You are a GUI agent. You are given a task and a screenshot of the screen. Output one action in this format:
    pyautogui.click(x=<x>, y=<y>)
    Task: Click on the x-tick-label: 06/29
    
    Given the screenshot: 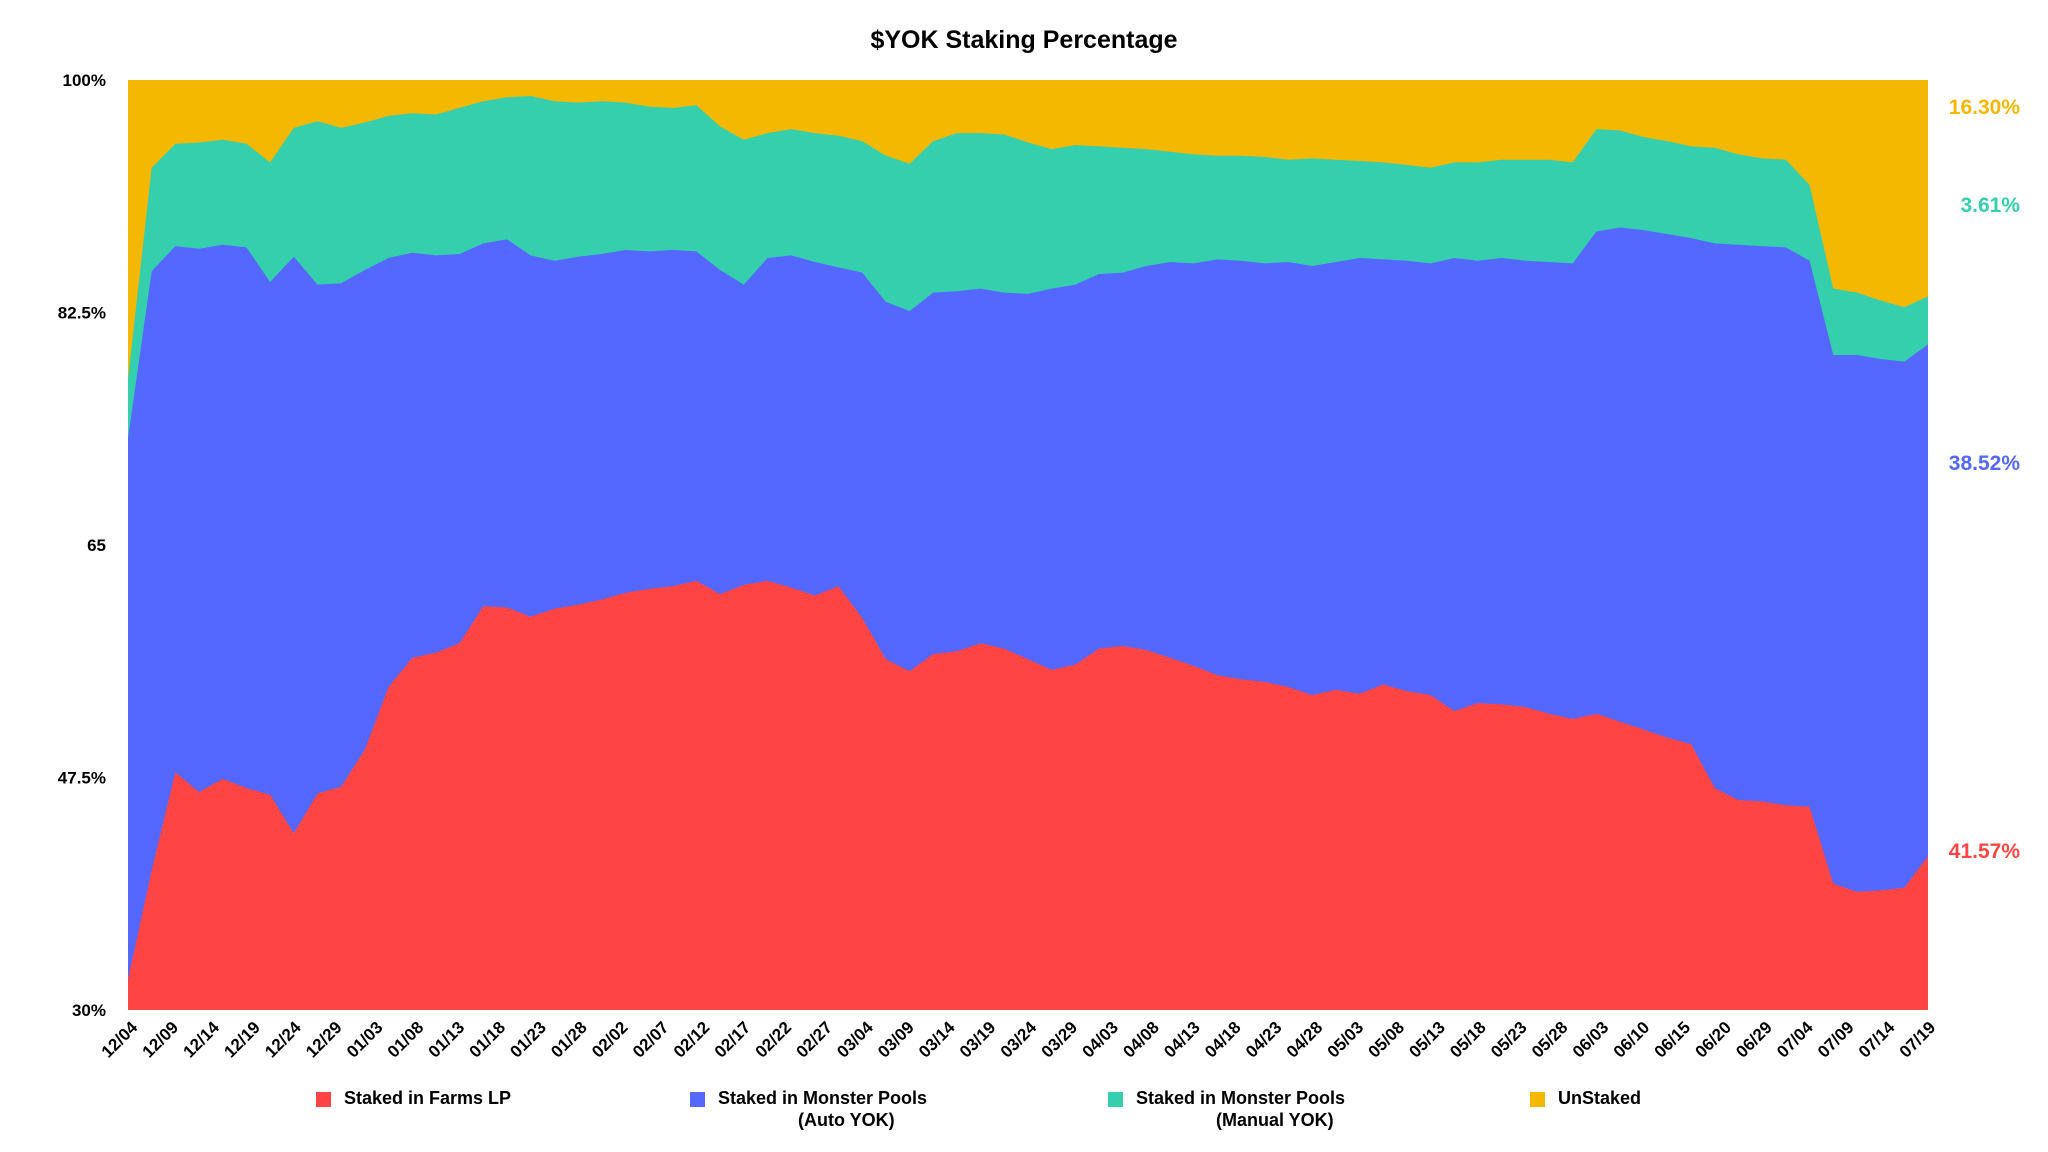 What is the action you would take?
    pyautogui.click(x=1754, y=1040)
    